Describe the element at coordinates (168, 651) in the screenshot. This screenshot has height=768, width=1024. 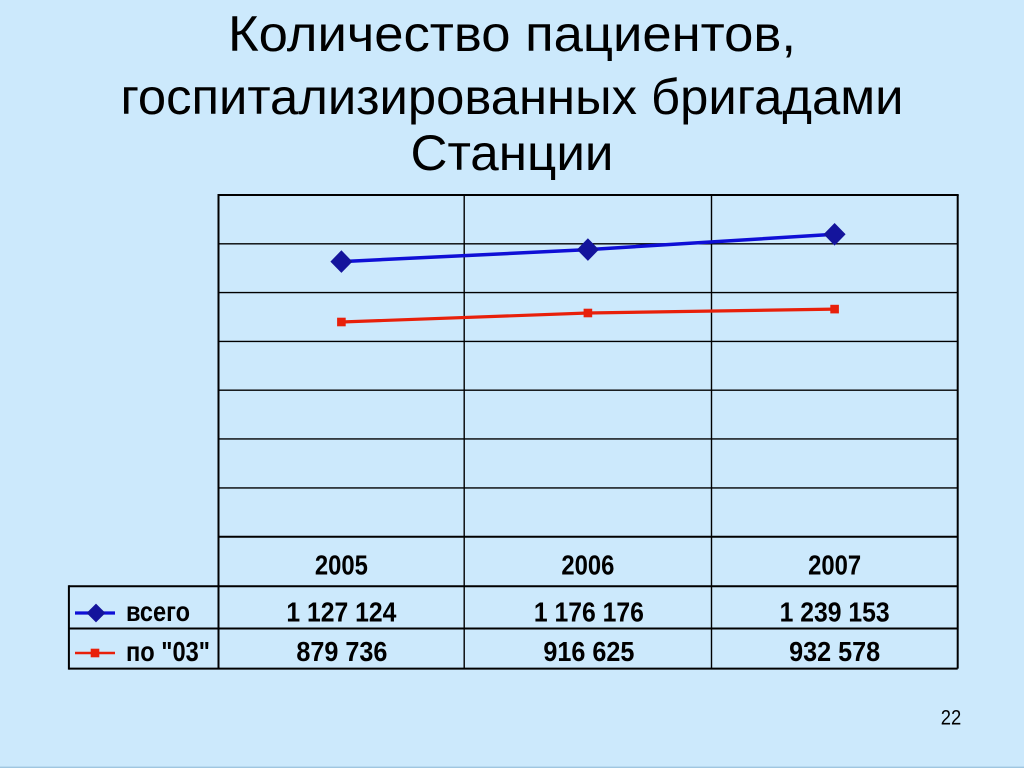
I see `svg-text: по "03"` at that location.